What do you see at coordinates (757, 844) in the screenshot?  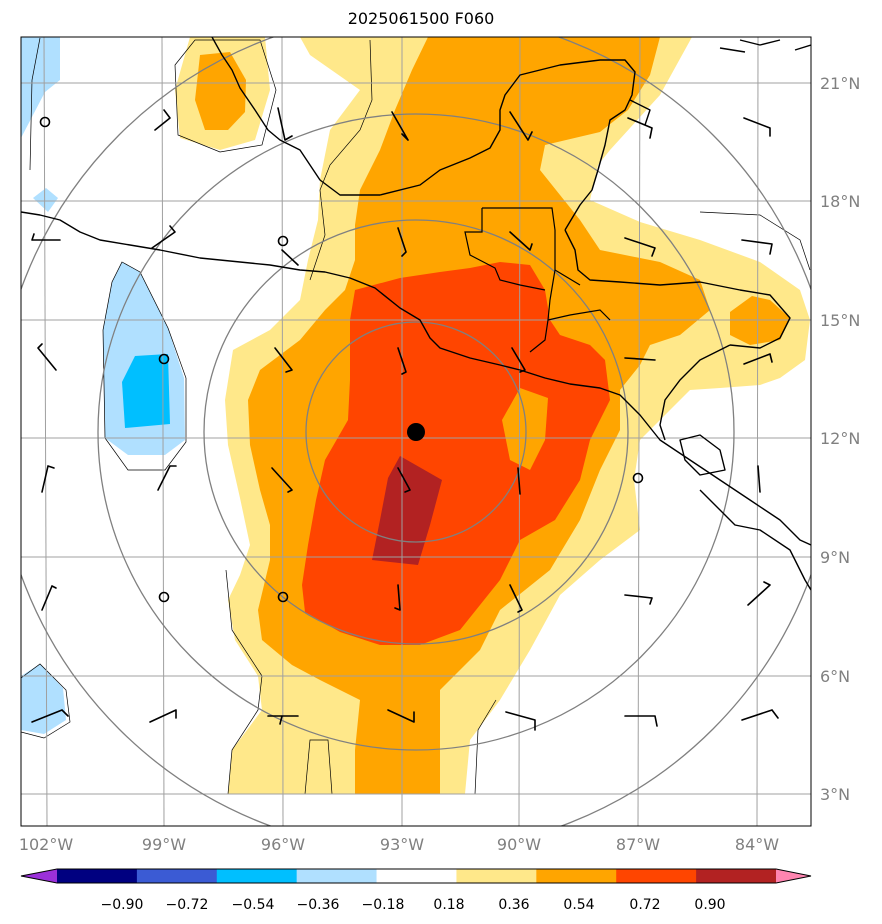 I see `lon-label: 84°W` at bounding box center [757, 844].